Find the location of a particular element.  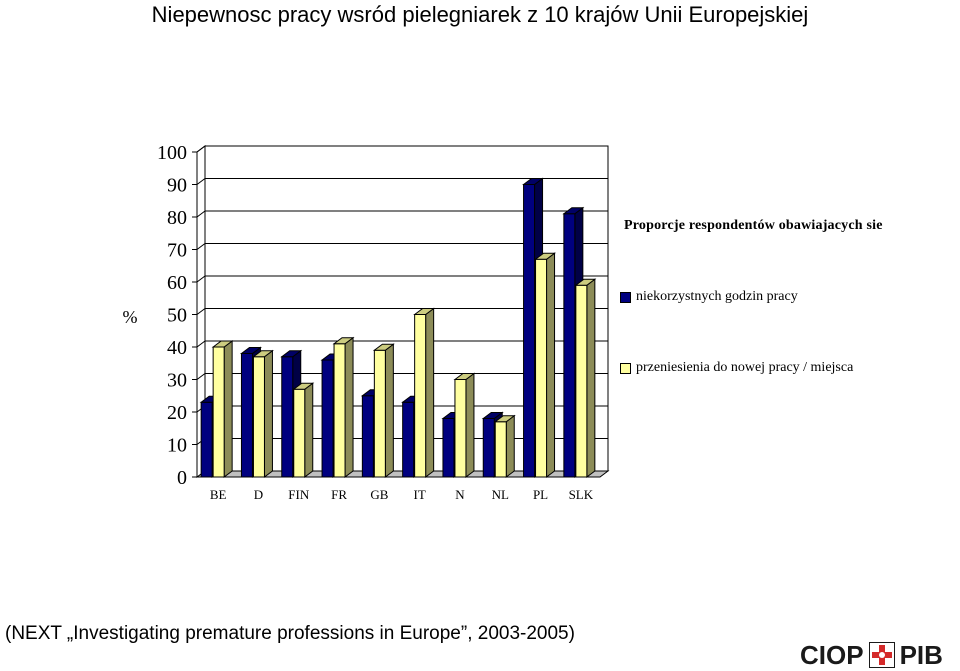

bar-SLK-s2 is located at coordinates (581, 381).